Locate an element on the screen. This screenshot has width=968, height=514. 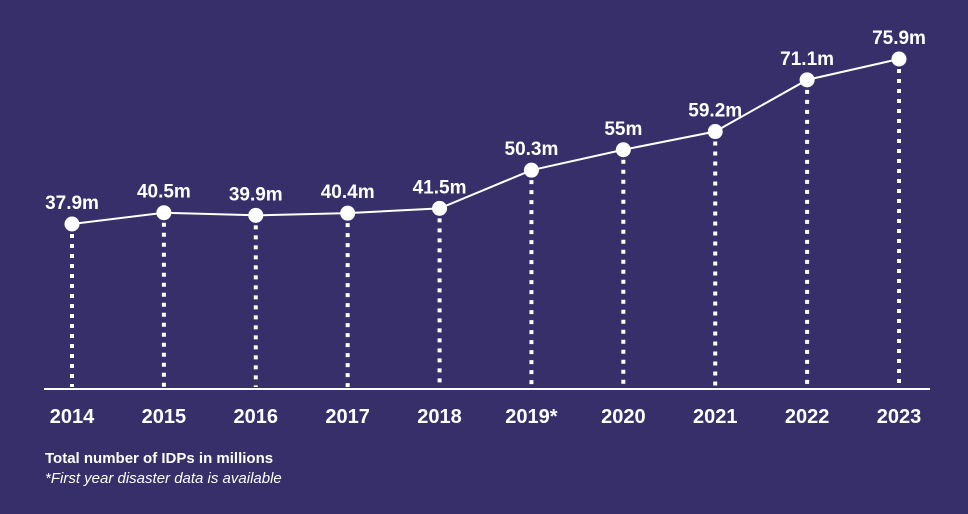
x-tick-label-2016: 2016 is located at coordinates (256, 417).